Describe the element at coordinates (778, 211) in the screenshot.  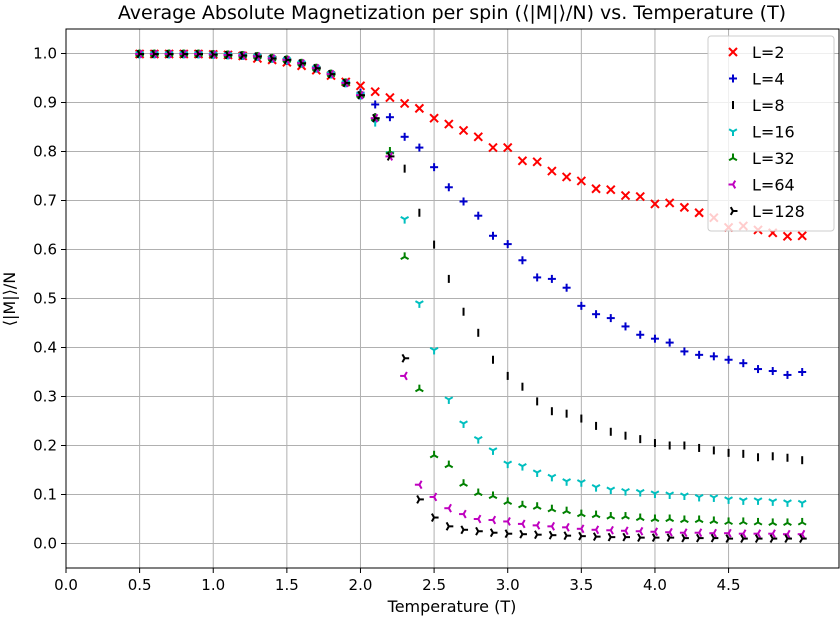
I see `legend-label: L=128` at that location.